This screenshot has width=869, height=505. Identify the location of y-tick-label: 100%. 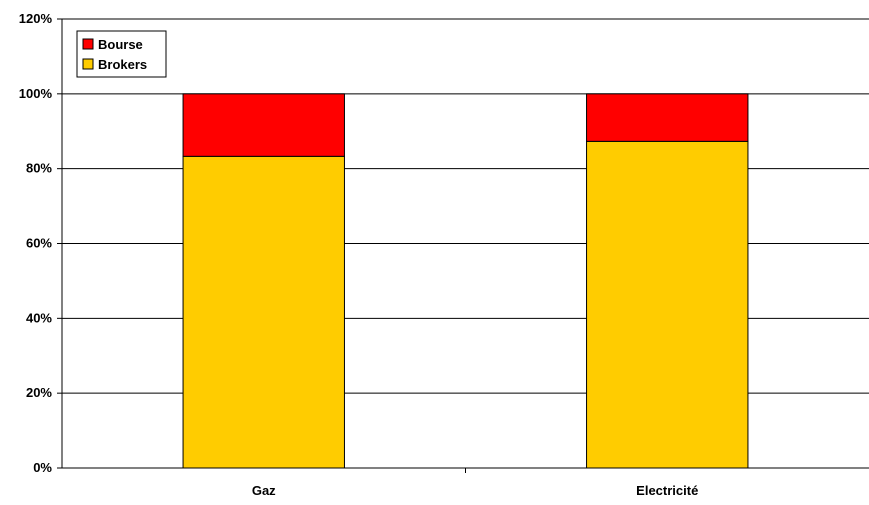
(36, 93).